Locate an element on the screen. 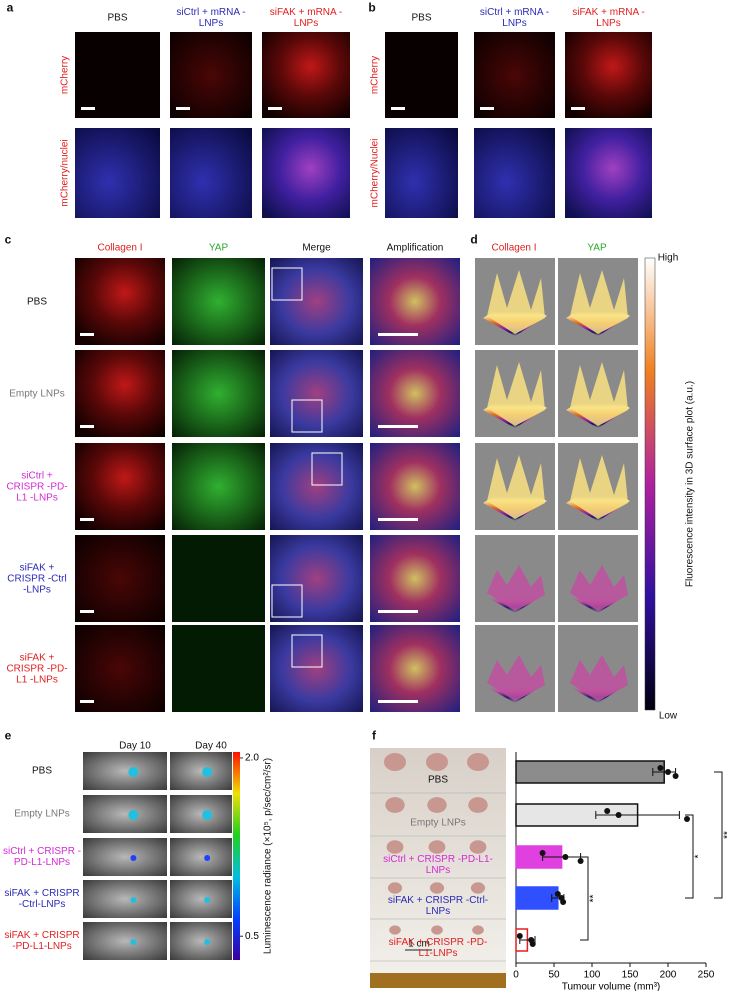  x-tick-label: 250 is located at coordinates (706, 975).